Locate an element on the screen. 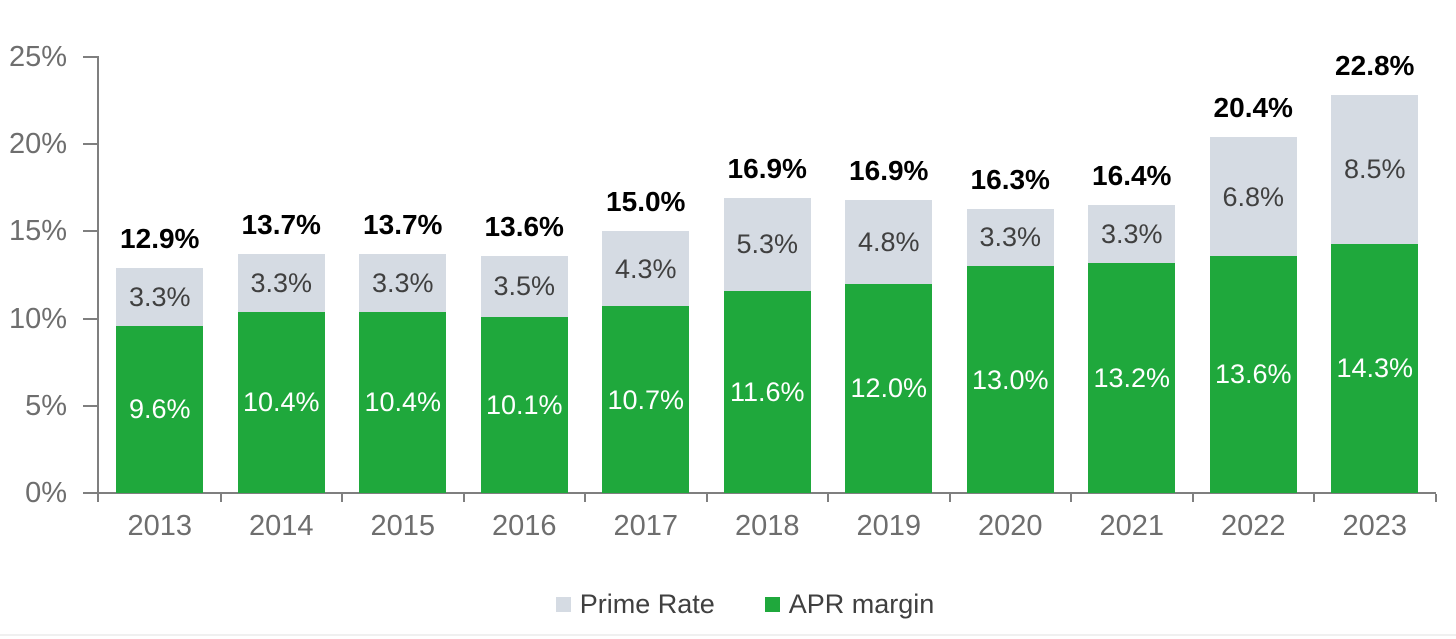  prime-rate-segment: 4.8% is located at coordinates (889, 242).